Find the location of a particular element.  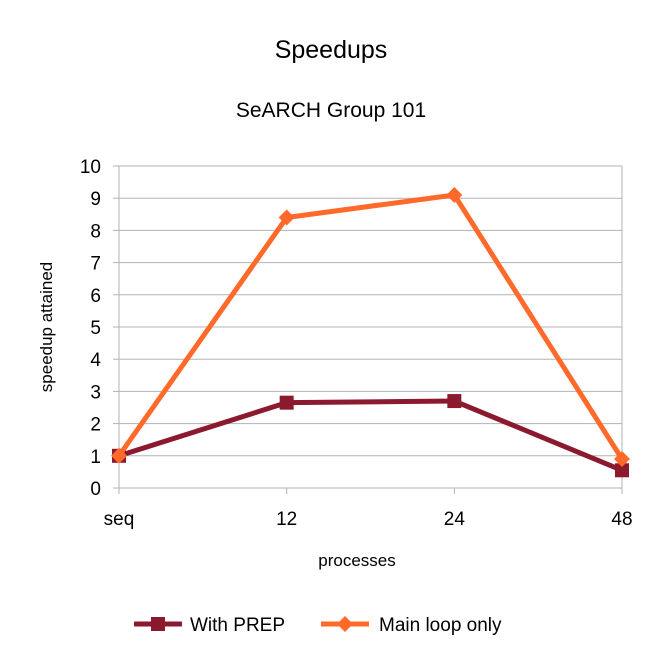

y-tick-label: 8 is located at coordinates (95, 231).